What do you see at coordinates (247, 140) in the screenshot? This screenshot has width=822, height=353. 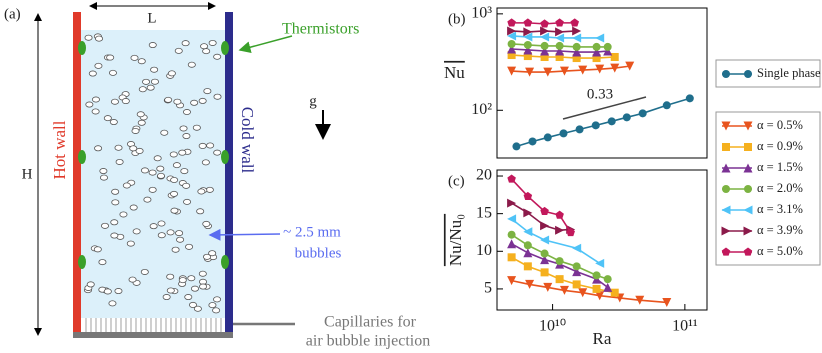 I see `cold-wall-label: Cold wall` at bounding box center [247, 140].